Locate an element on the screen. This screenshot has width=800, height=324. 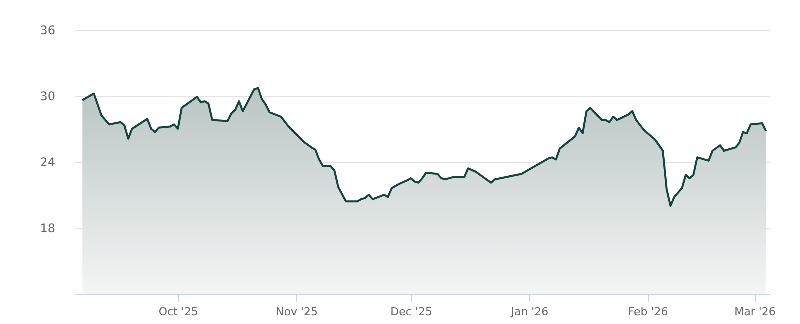
y-tick-label: 30 is located at coordinates (48, 97).